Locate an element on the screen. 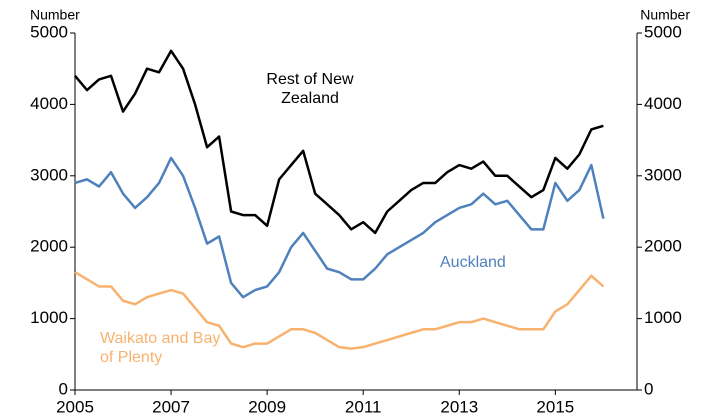 The height and width of the screenshot is (419, 704). y2-tick-label: 1000 is located at coordinates (663, 317).